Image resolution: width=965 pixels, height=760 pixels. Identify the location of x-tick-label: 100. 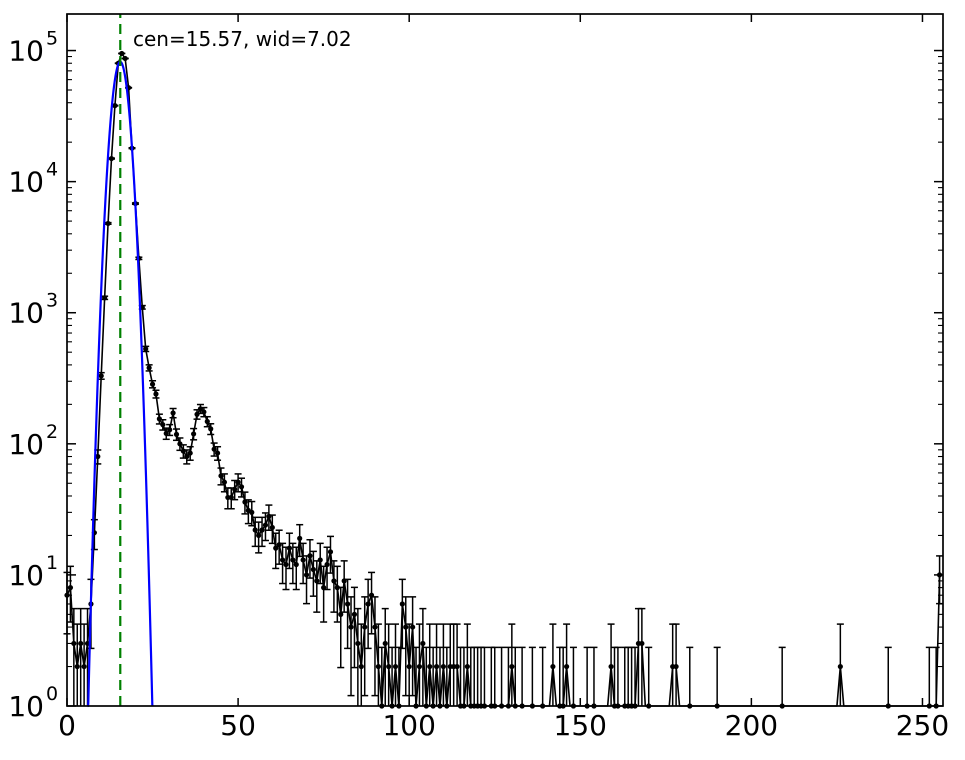
(408, 725).